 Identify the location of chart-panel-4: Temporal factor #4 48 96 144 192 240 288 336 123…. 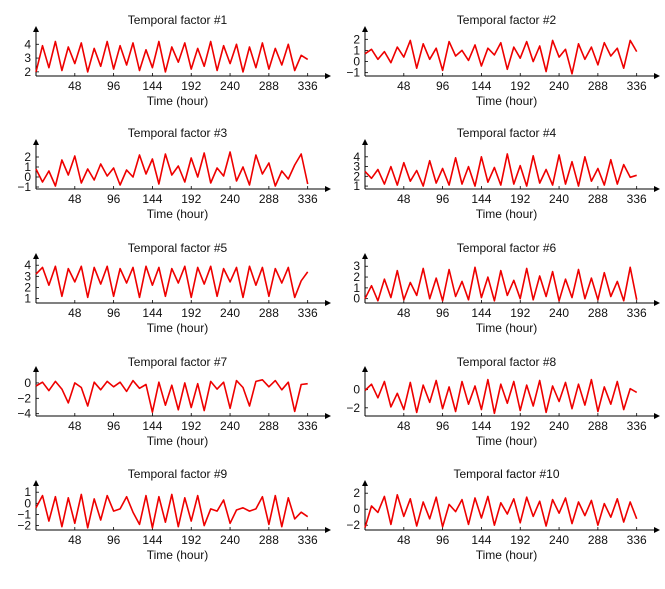
(506, 173).